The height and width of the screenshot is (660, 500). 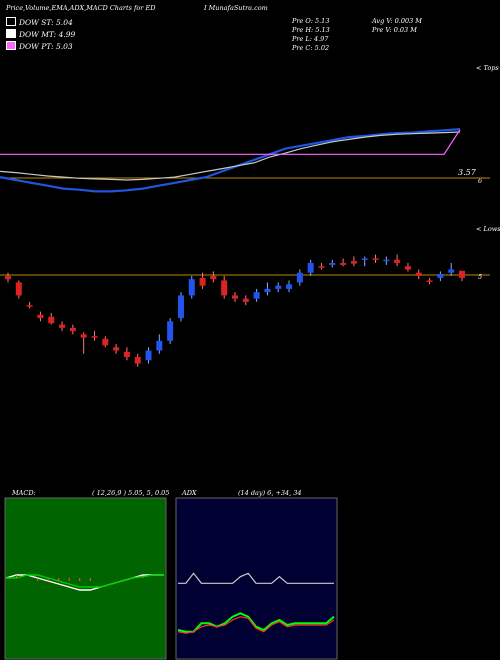 I want to click on legend-label-st: DOW ST: 5.04, so click(x=46, y=22).